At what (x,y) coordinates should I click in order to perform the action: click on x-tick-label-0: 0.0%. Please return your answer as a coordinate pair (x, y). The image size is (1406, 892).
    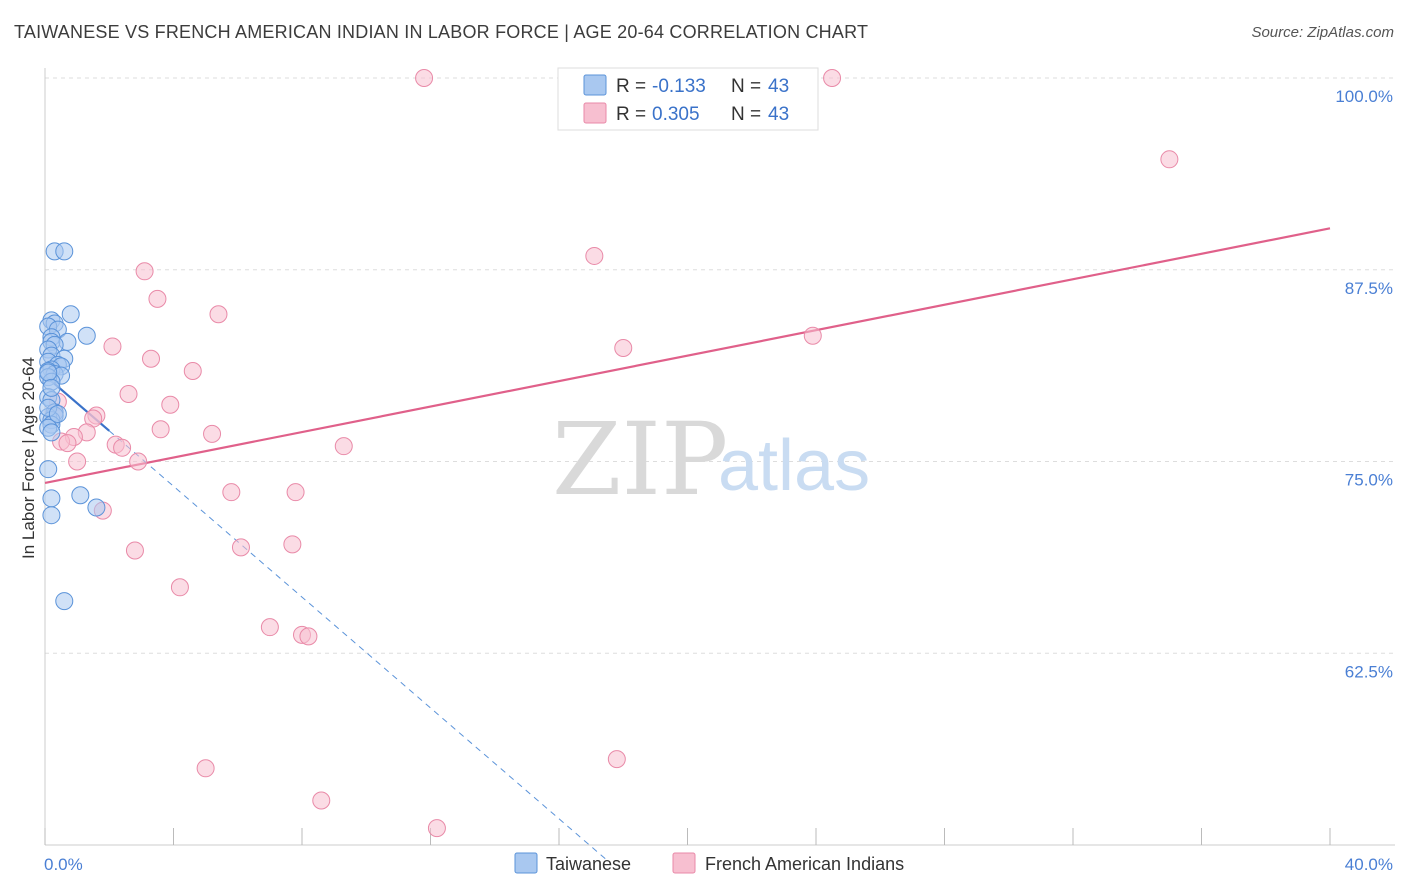
    Looking at the image, I should click on (63, 864).